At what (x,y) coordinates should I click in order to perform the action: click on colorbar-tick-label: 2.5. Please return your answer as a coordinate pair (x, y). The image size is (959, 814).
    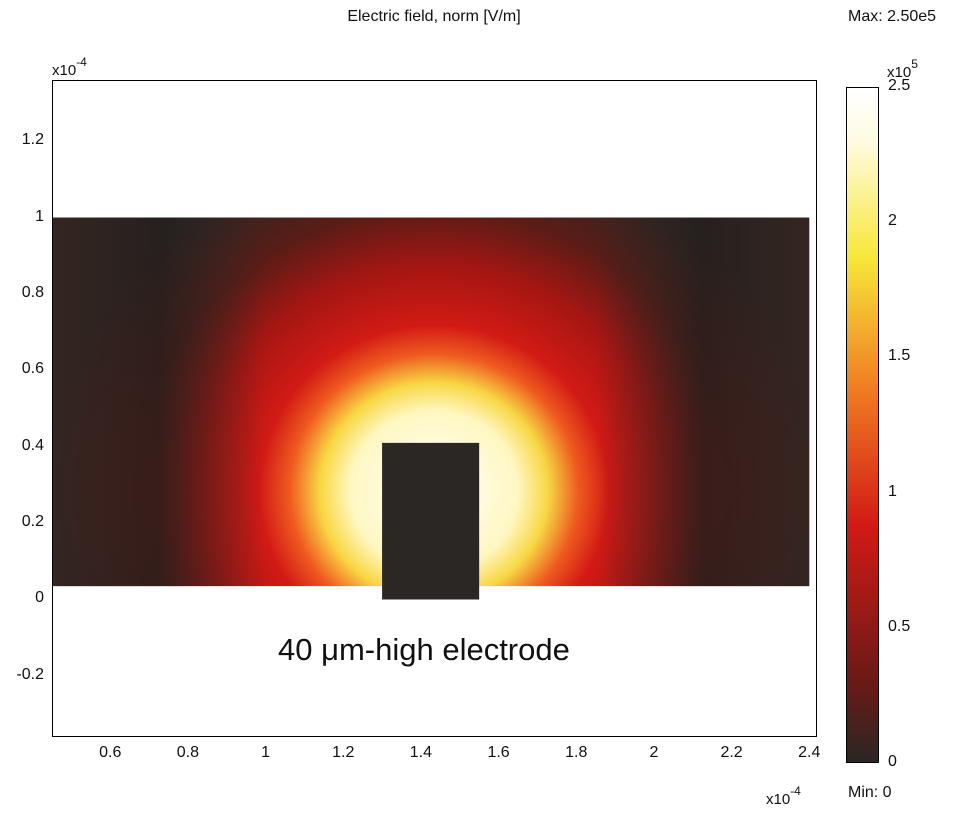
    Looking at the image, I should click on (899, 85).